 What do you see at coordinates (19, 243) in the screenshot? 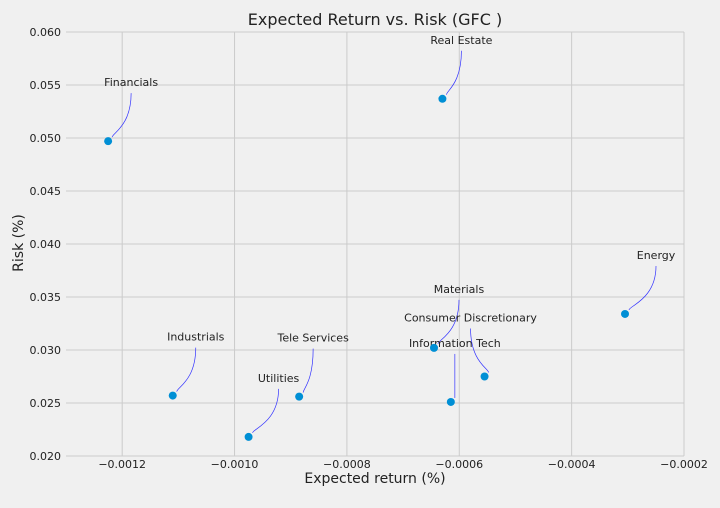
I see `y-axis-label: Risk (%)` at bounding box center [19, 243].